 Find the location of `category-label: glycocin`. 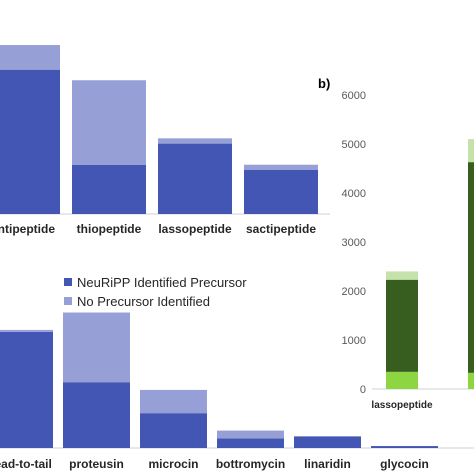

category-label: glycocin is located at coordinates (404, 464).